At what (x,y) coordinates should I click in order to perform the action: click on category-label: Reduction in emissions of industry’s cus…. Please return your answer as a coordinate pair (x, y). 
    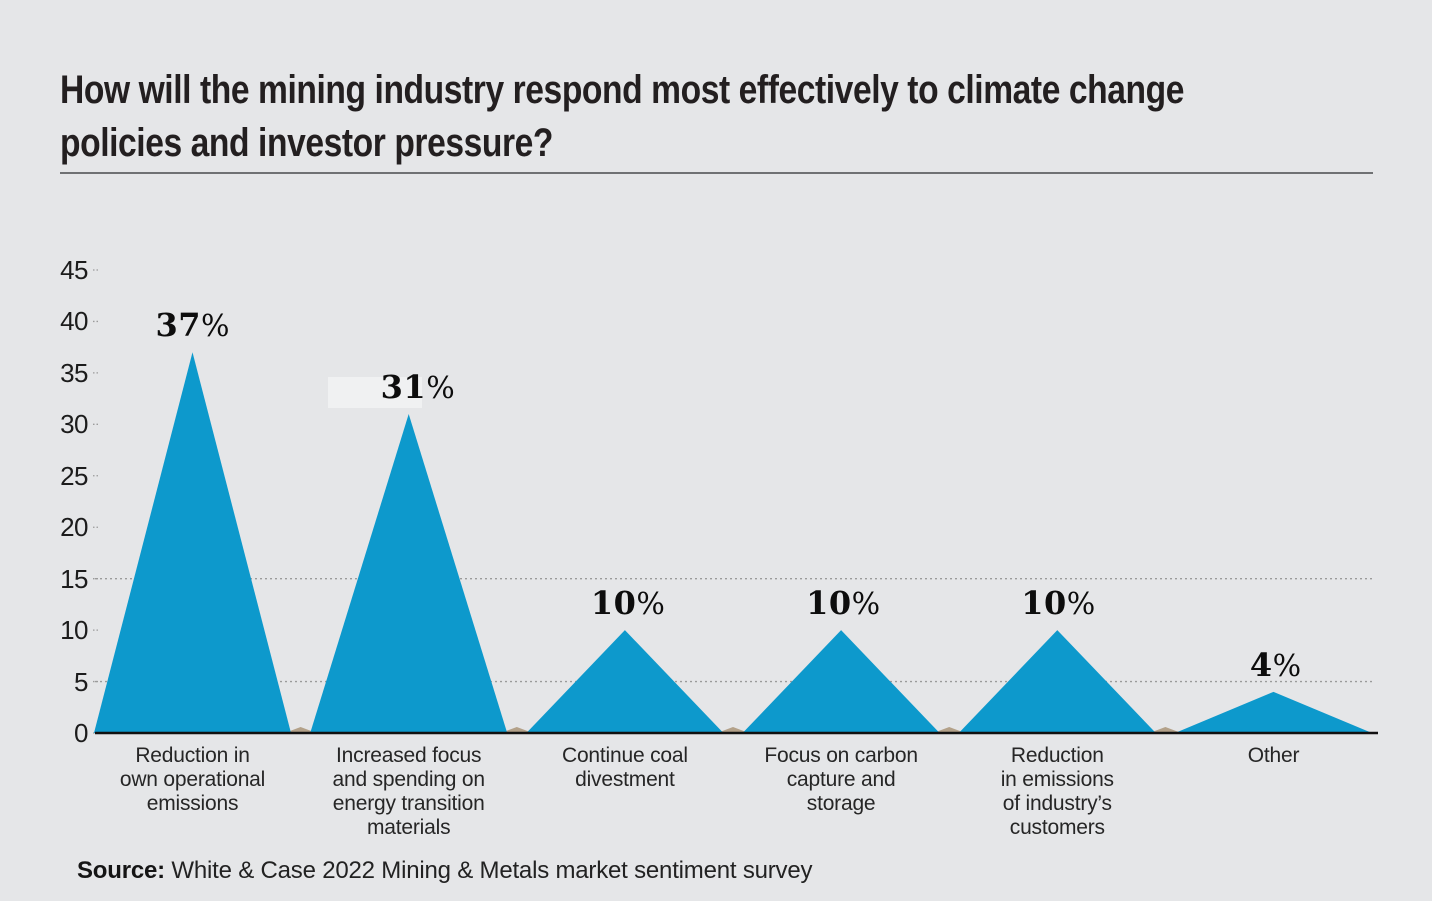
    Looking at the image, I should click on (1057, 791).